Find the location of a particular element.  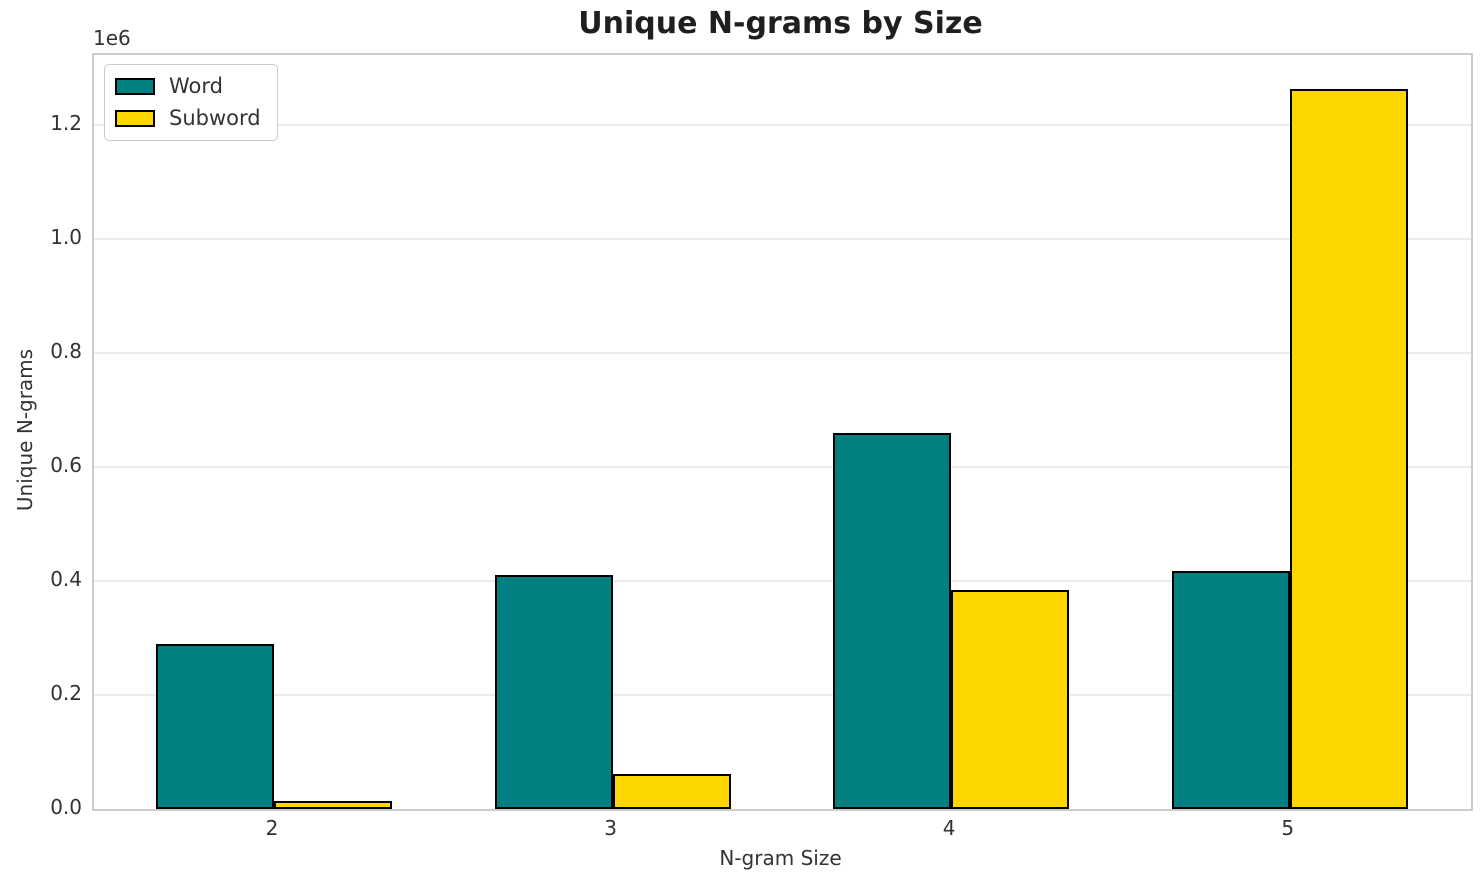

y-tick-label: 0.8 is located at coordinates (66, 351).